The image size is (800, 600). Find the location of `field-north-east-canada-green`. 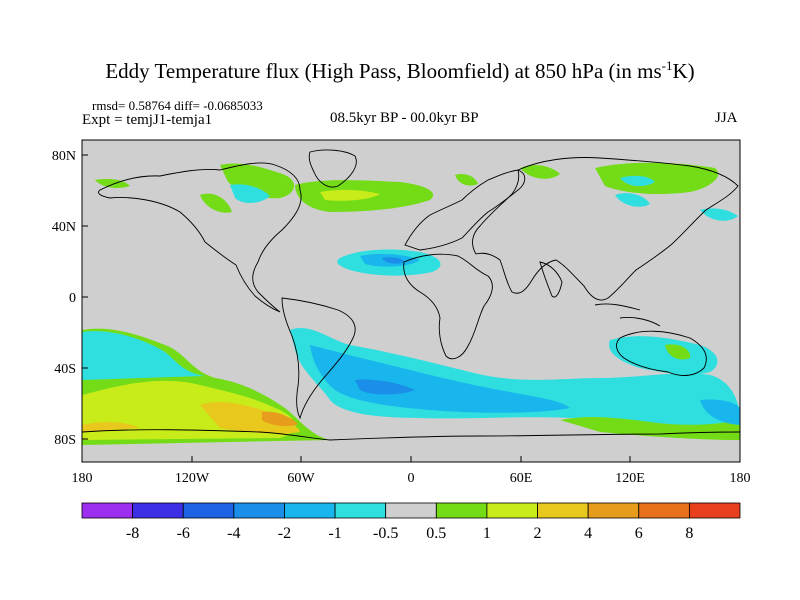

field-north-east-canada-green is located at coordinates (216, 203).